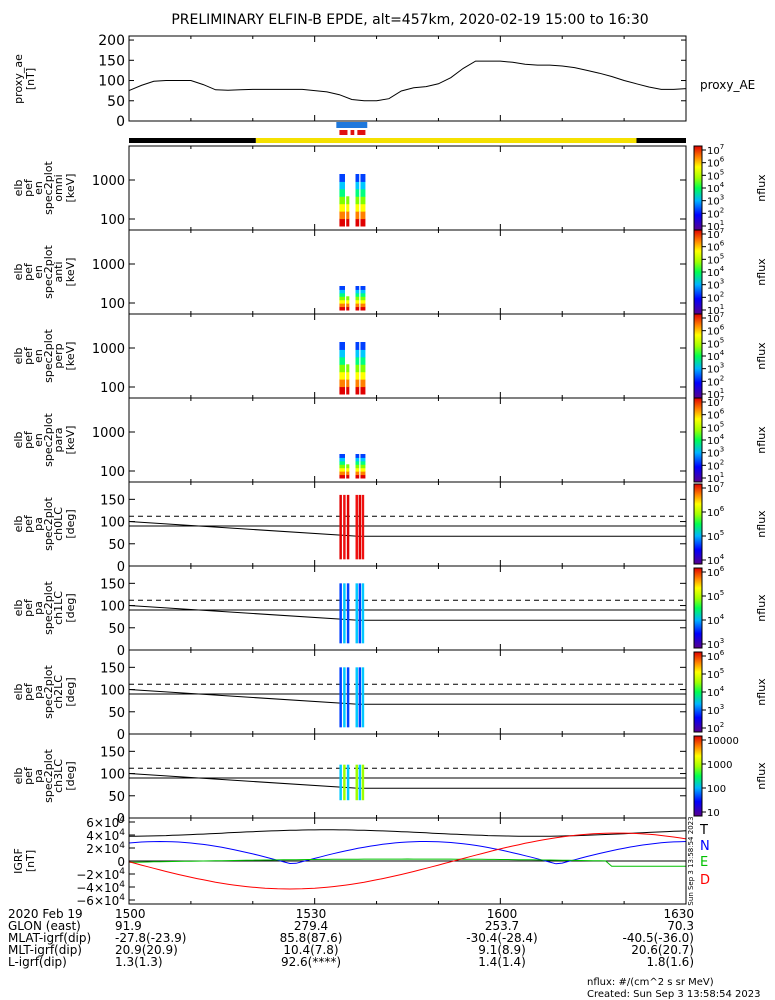 The image size is (775, 1000). What do you see at coordinates (658, 938) in the screenshot?
I see `ephemeris-value: -40.5(-36.0)` at bounding box center [658, 938].